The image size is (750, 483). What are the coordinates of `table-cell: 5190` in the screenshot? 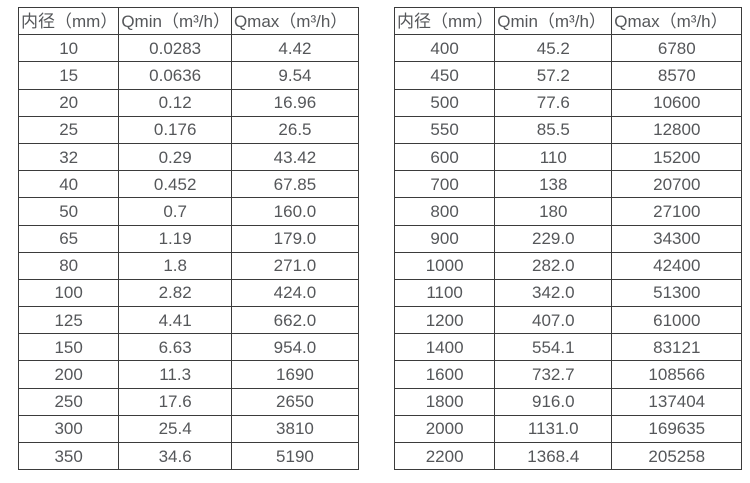 It's located at (294, 456).